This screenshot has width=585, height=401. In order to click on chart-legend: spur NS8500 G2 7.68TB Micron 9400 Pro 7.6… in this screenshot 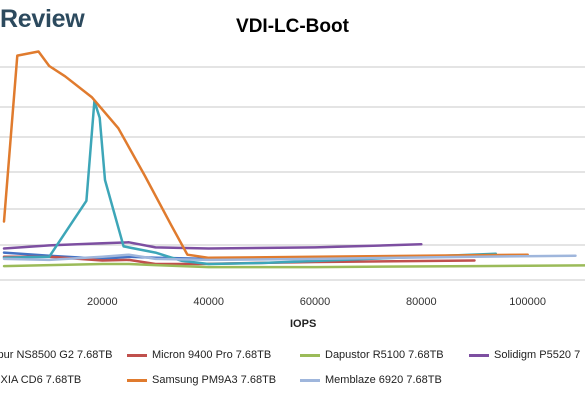, I will do `click(292, 373)`.